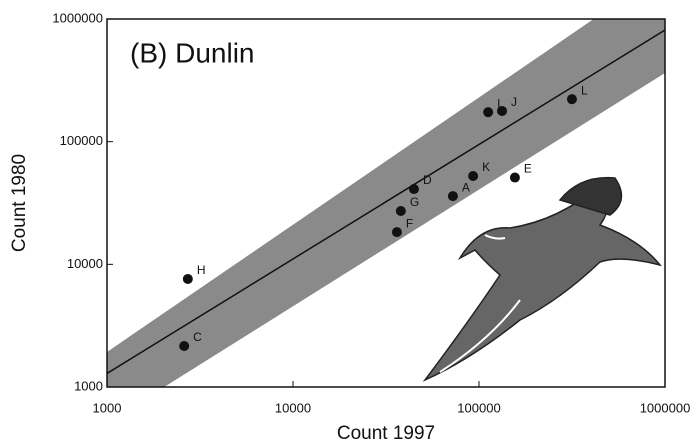 The width and height of the screenshot is (696, 444). I want to click on point-label: D, so click(427, 180).